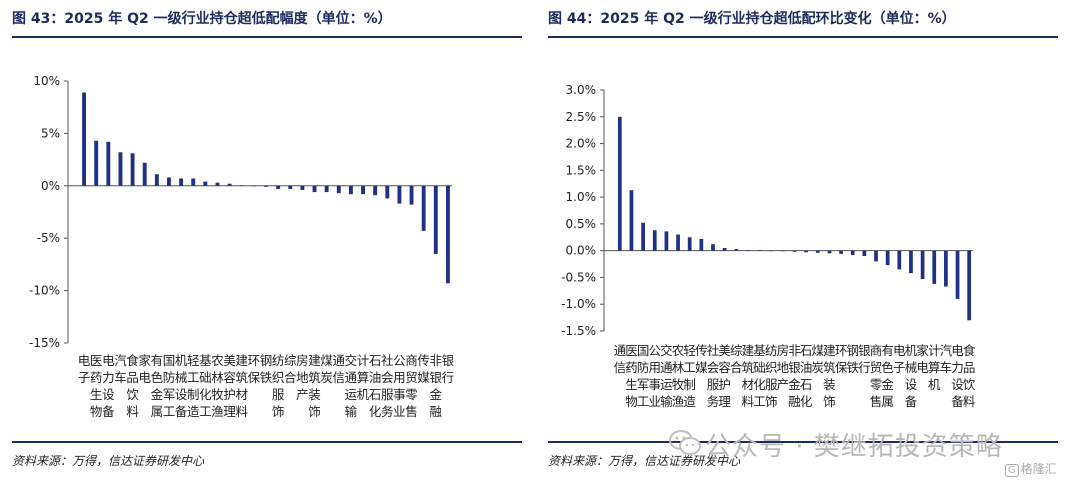 The width and height of the screenshot is (1080, 485). I want to click on category-label: 公用事业, so click(399, 386).